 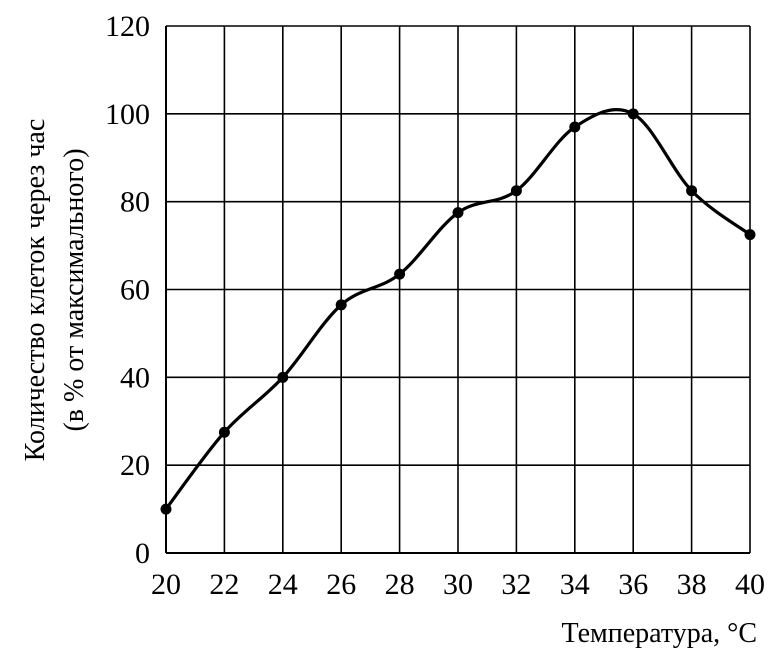 What do you see at coordinates (35, 290) in the screenshot?
I see `y-axis-title-line-1: Количество клеток через час` at bounding box center [35, 290].